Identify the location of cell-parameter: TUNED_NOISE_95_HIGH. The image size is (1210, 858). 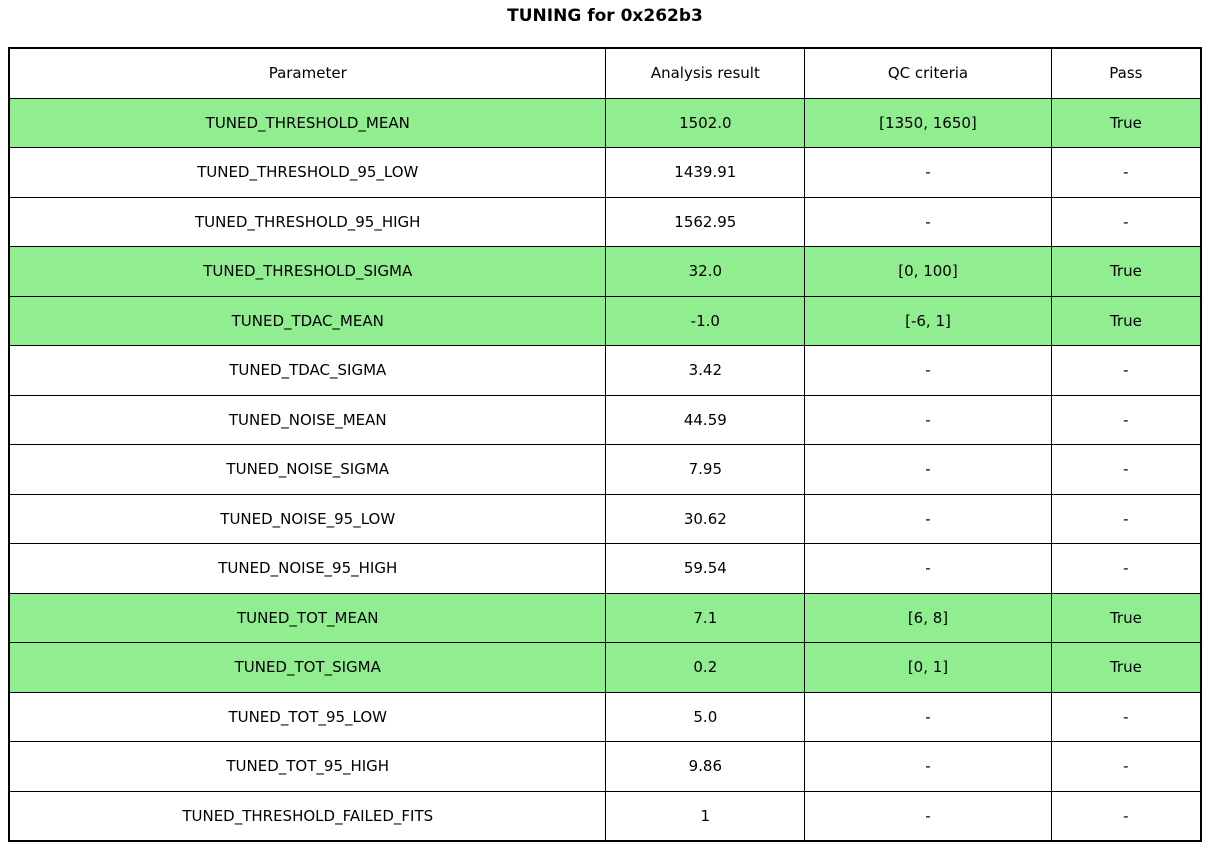
(307, 568).